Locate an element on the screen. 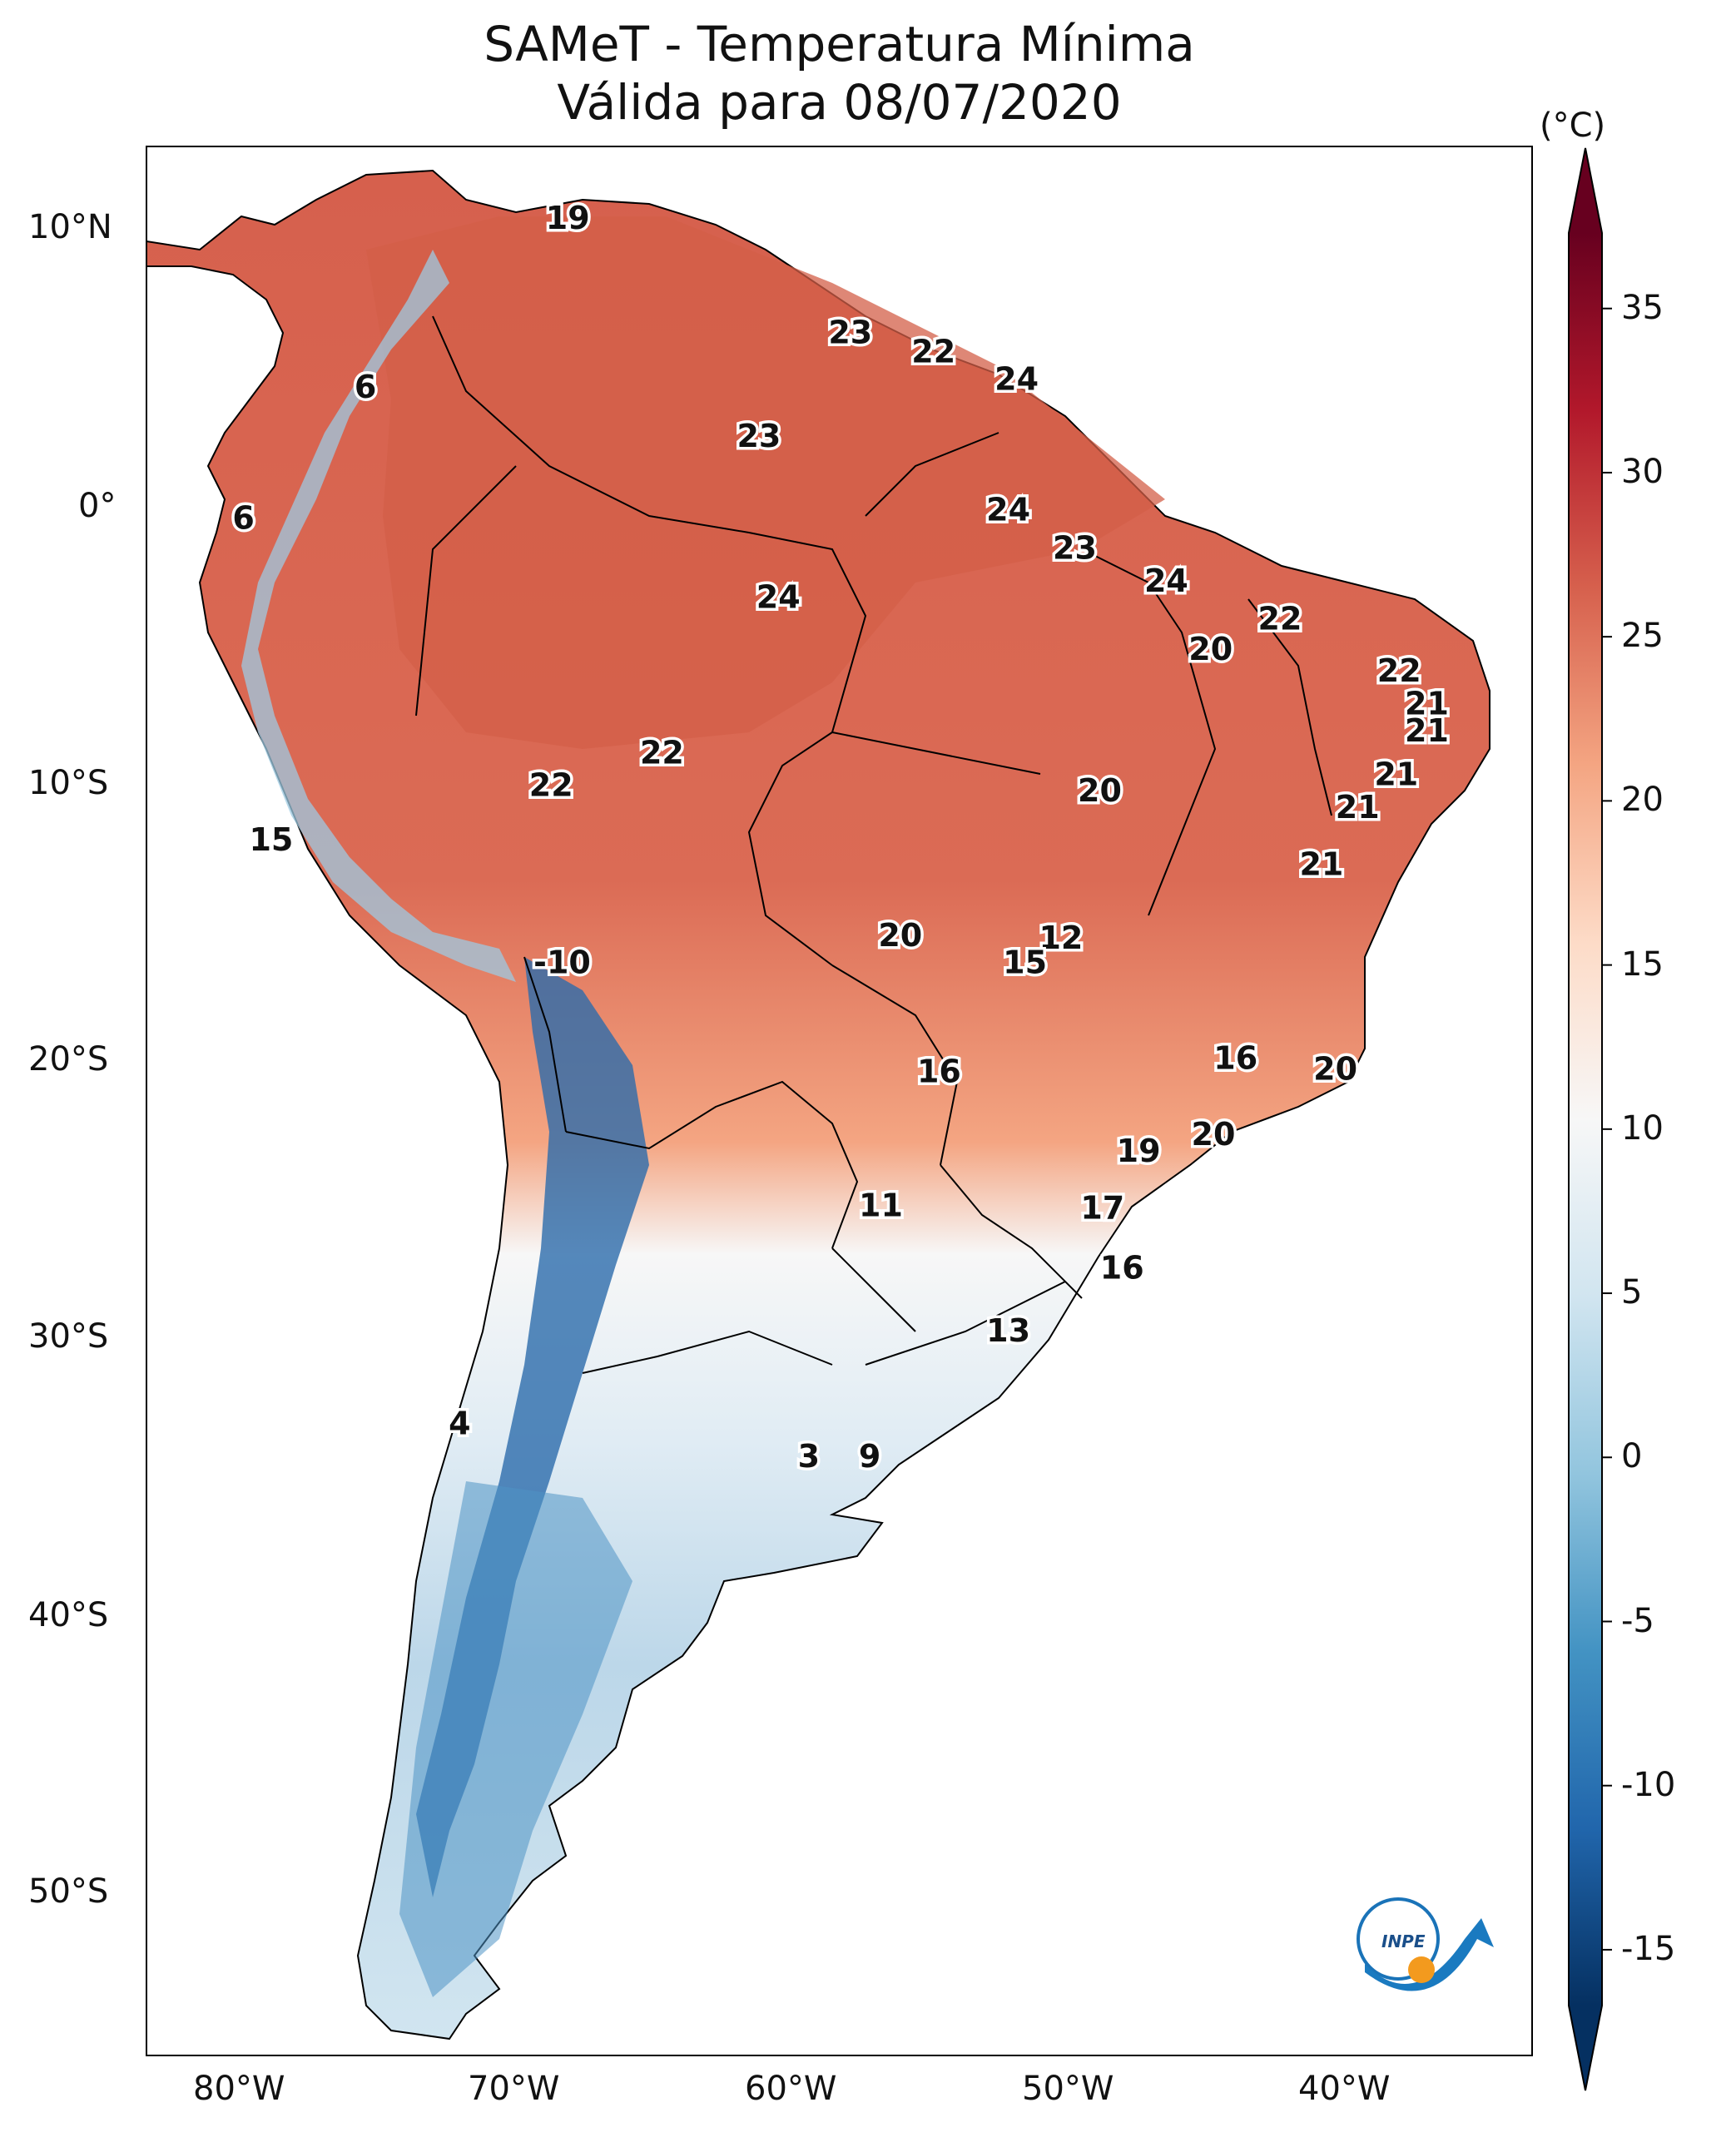 The width and height of the screenshot is (1736, 2152). lon-tick-40w: 40°W is located at coordinates (1344, 2089).